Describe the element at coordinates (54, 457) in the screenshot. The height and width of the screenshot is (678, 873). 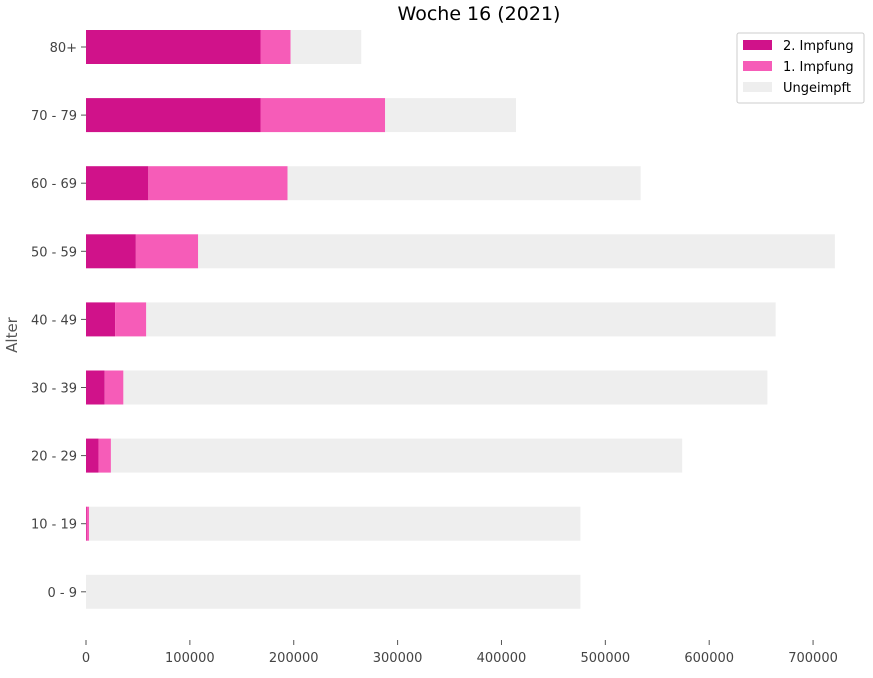
I see `y-tick-label: 20 - 29` at that location.